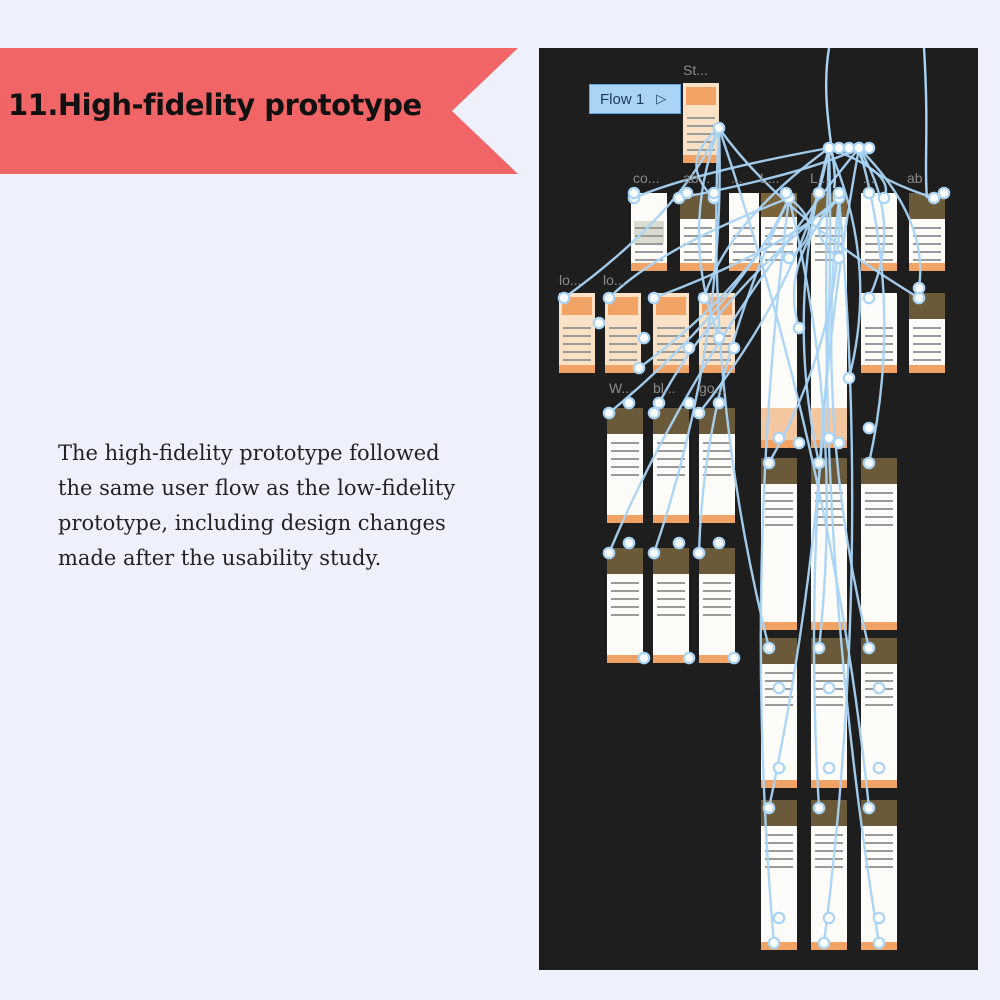 This screenshot has height=1000, width=1000. I want to click on flow-badge: Flow 1 ▷, so click(635, 99).